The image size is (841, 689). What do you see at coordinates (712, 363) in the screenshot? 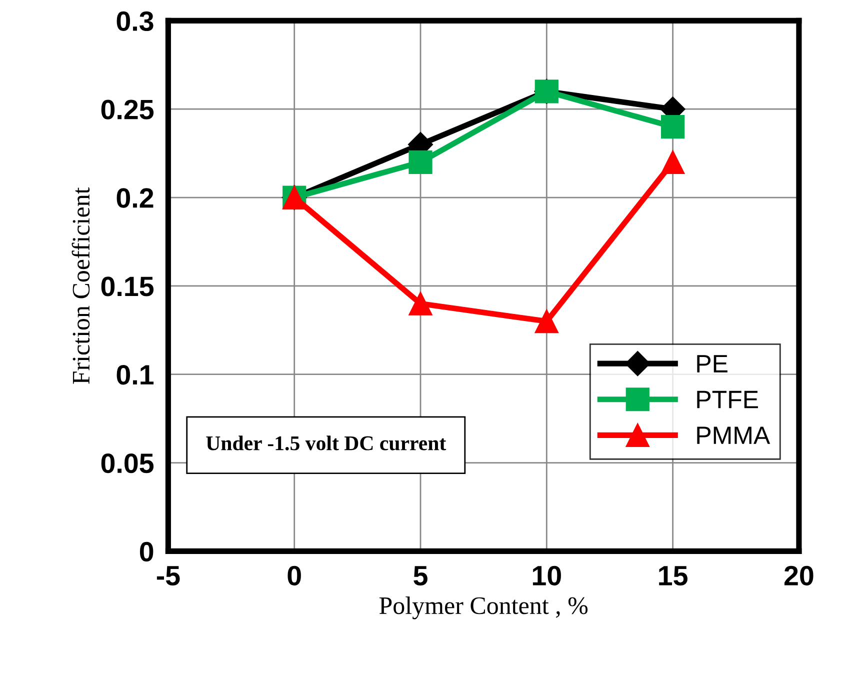
I see `legend-label: PE` at bounding box center [712, 363].